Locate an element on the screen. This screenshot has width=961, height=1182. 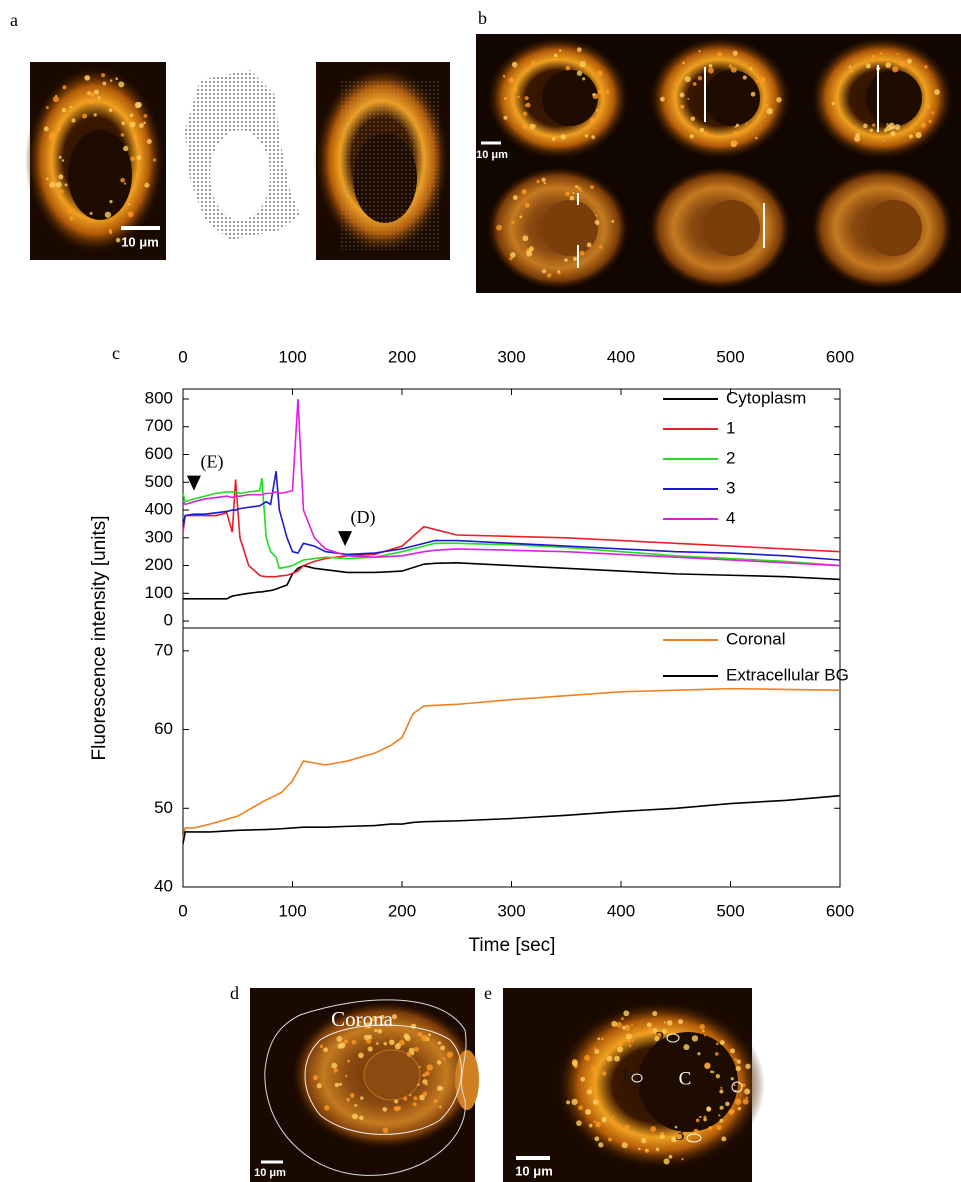
panel-d: Corona 10 μm is located at coordinates (365, 1085).